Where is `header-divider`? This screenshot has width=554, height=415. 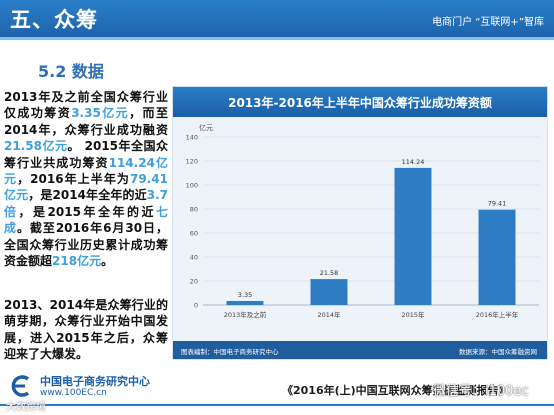 header-divider is located at coordinates (277, 38).